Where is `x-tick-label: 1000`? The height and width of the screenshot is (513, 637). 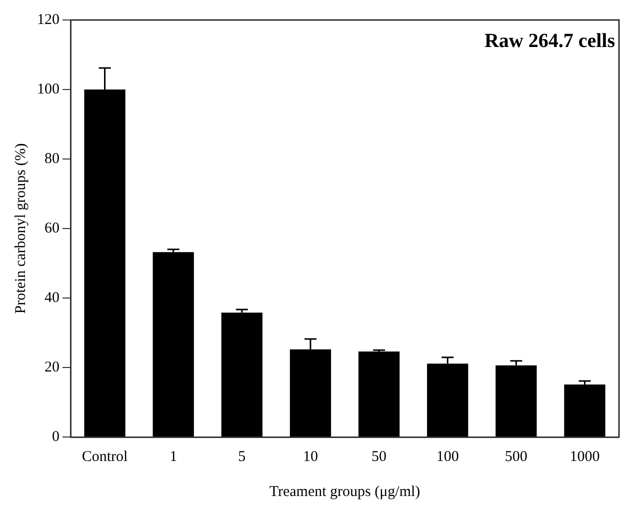 x-tick-label: 1000 is located at coordinates (585, 456).